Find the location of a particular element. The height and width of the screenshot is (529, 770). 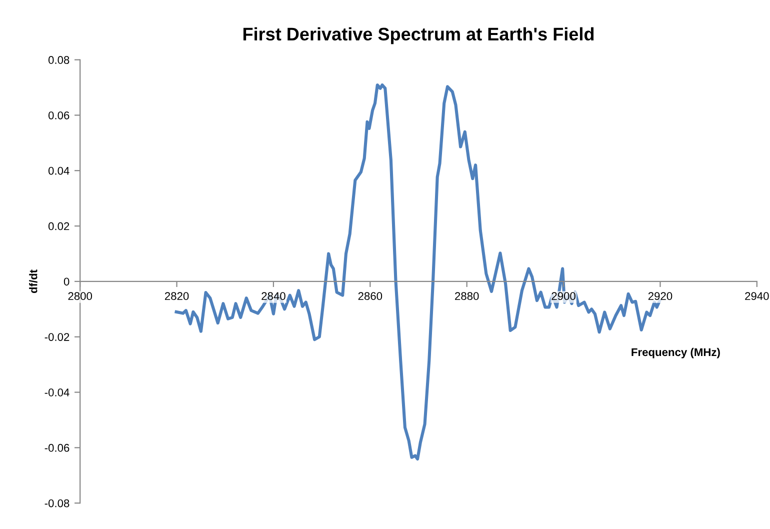

chart-title: First Derivative Spectrum at Earth's Field is located at coordinates (418, 35).